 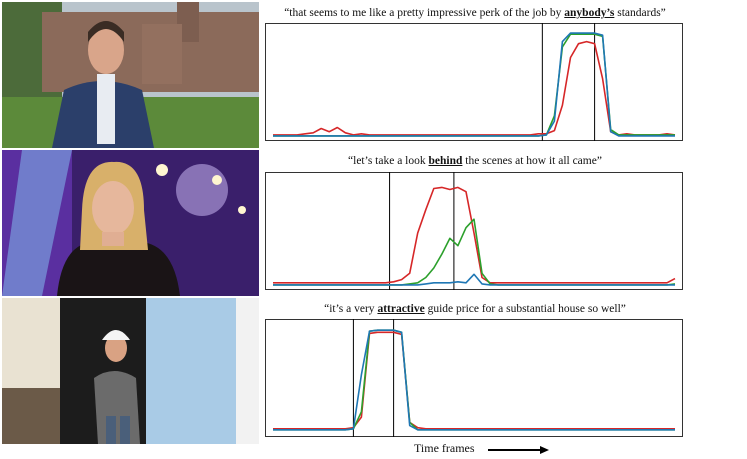 I want to click on hard-hat-image, so click(x=130, y=371).